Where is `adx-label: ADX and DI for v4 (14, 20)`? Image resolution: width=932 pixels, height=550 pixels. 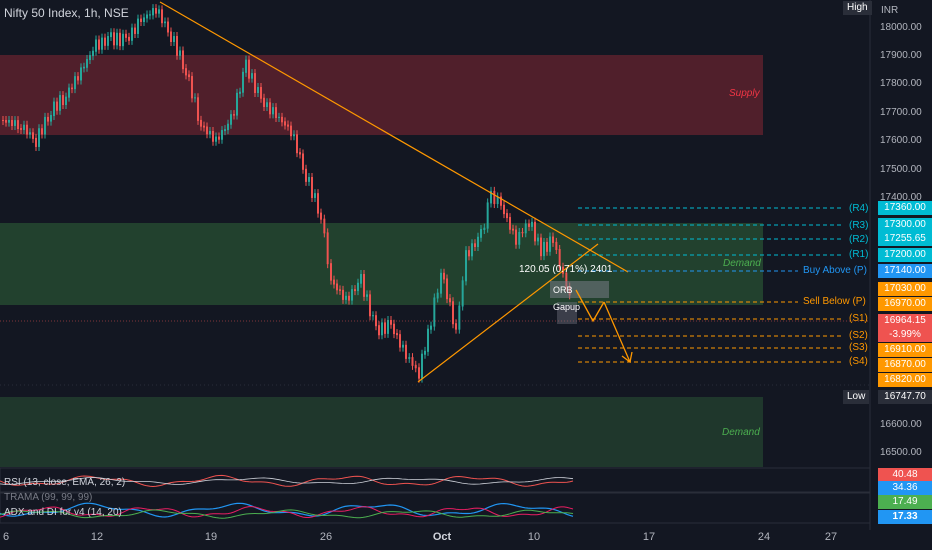 adx-label: ADX and DI for v4 (14, 20) is located at coordinates (63, 512).